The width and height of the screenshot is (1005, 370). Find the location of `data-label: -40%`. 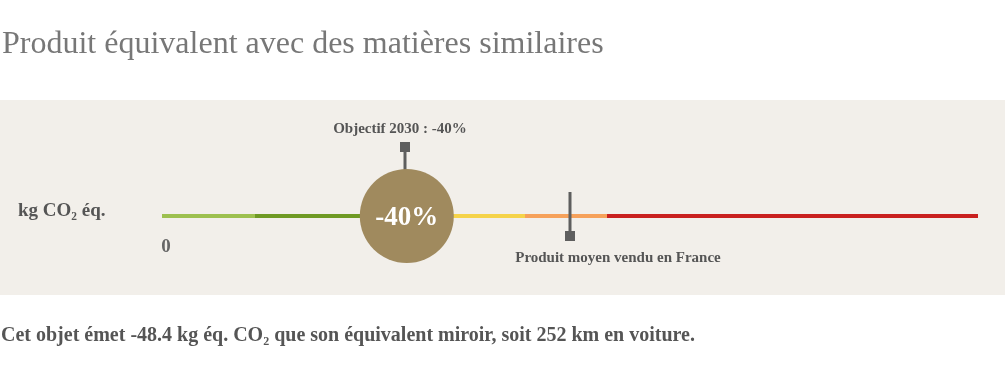

data-label: -40% is located at coordinates (407, 216).